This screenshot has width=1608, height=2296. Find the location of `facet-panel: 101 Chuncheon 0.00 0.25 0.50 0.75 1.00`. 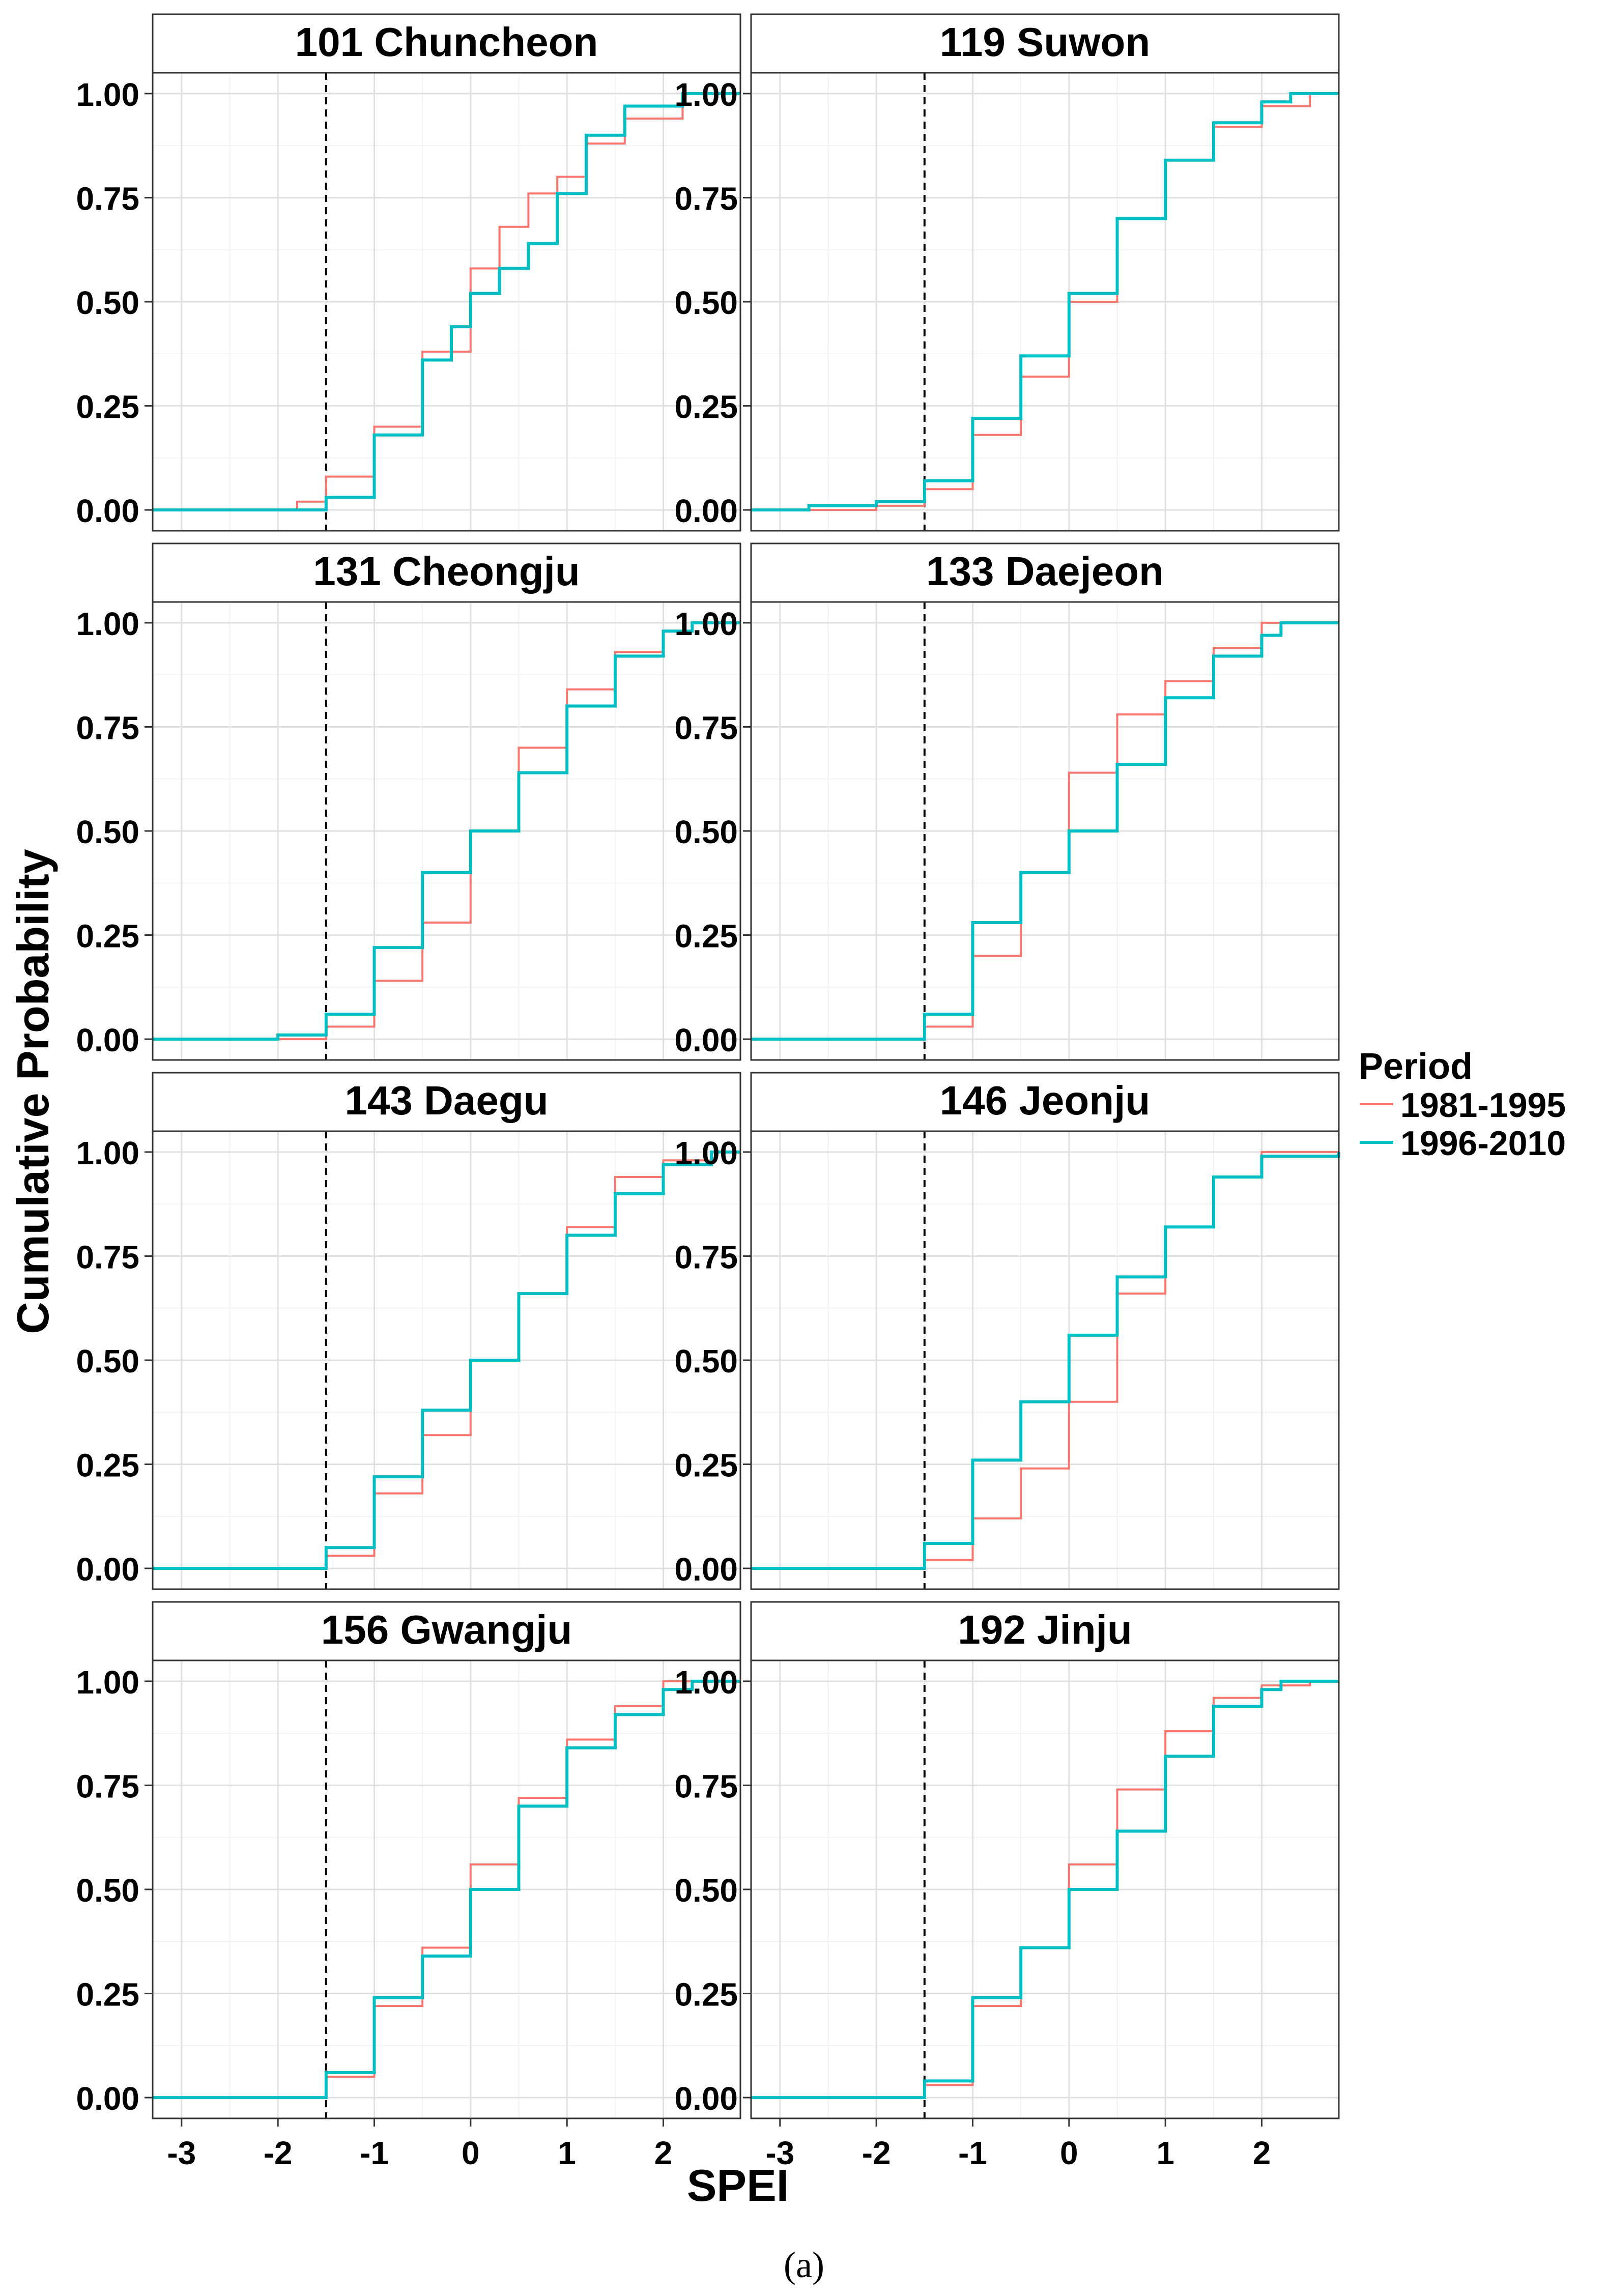

facet-panel: 101 Chuncheon 0.00 0.25 0.50 0.75 1.00 is located at coordinates (409, 272).